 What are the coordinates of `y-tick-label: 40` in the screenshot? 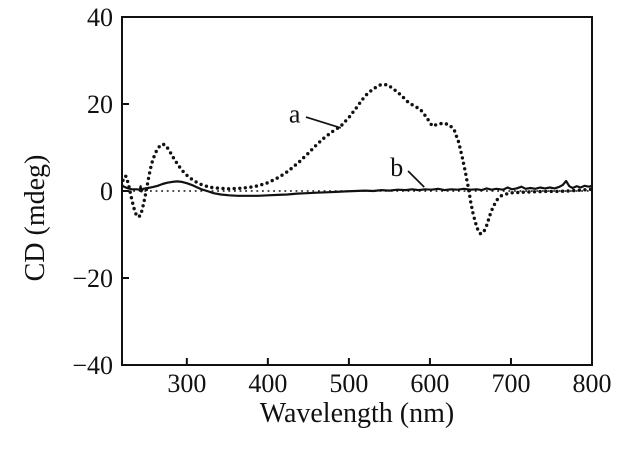 It's located at (100, 17).